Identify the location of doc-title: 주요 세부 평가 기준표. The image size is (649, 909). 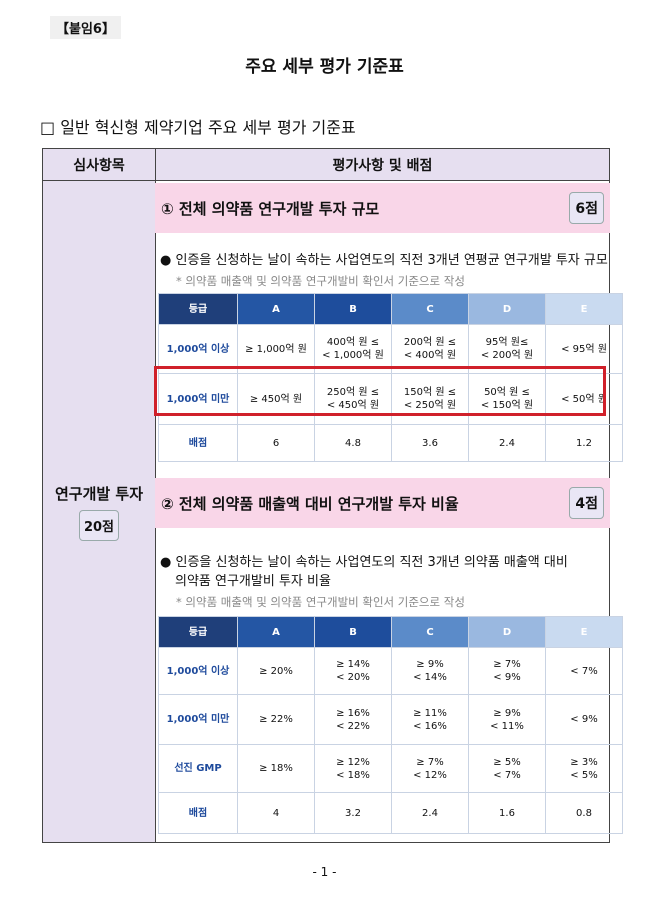
(324, 67).